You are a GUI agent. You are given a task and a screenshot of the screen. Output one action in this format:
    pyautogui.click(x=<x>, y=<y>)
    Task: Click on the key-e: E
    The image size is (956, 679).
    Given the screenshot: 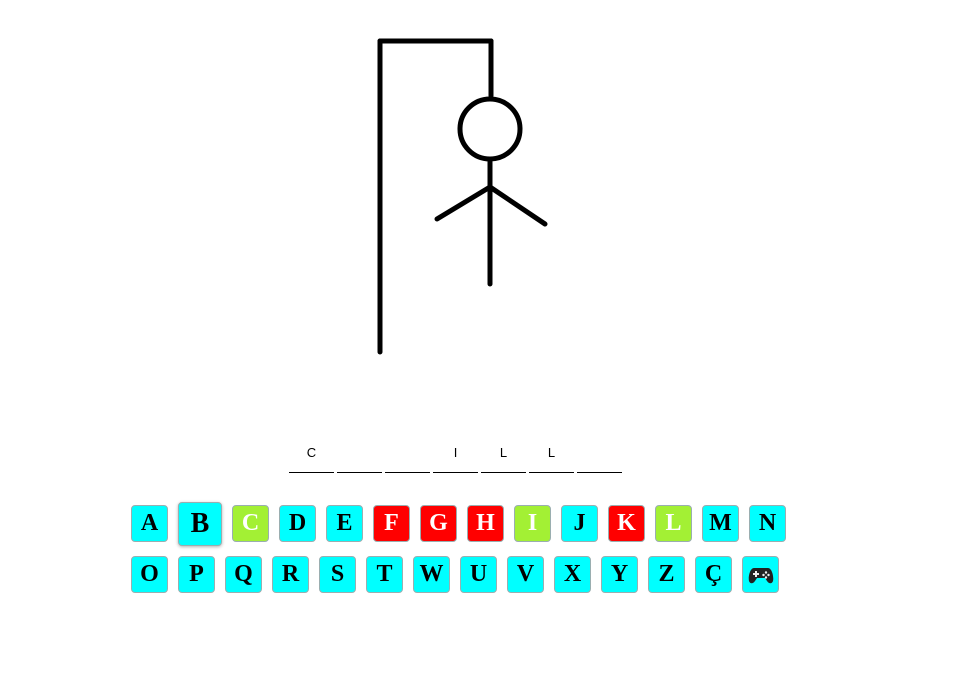 What is the action you would take?
    pyautogui.click(x=344, y=523)
    